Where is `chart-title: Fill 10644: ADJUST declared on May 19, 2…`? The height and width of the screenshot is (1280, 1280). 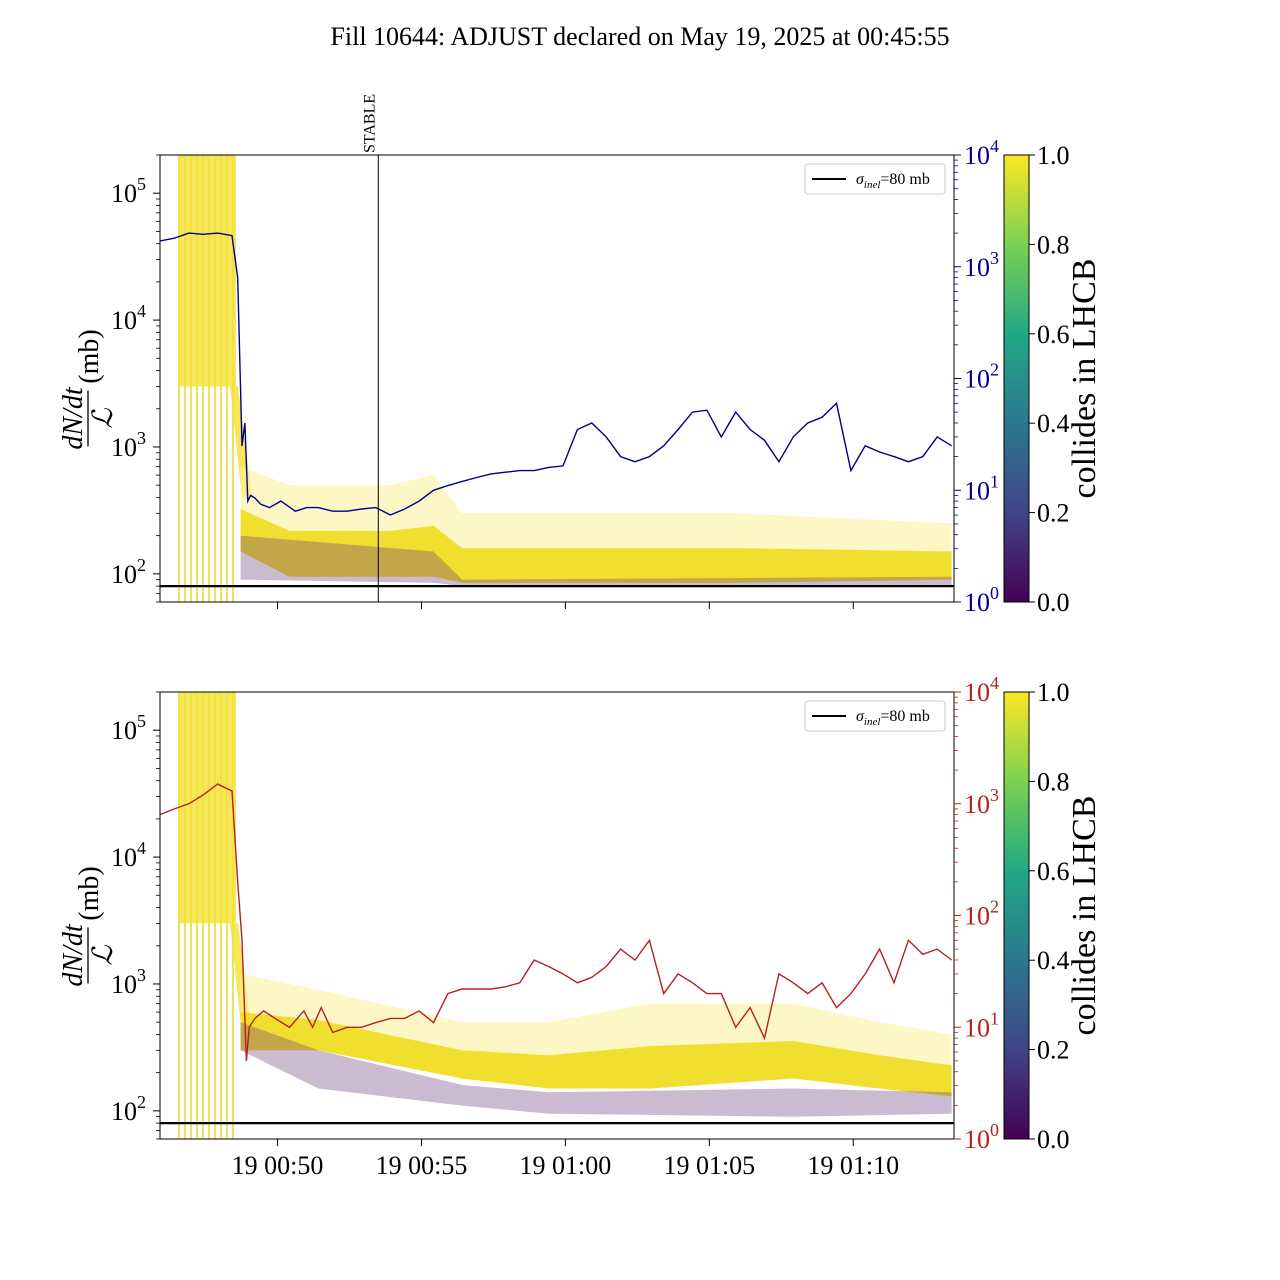 chart-title: Fill 10644: ADJUST declared on May 19, 2… is located at coordinates (639, 36).